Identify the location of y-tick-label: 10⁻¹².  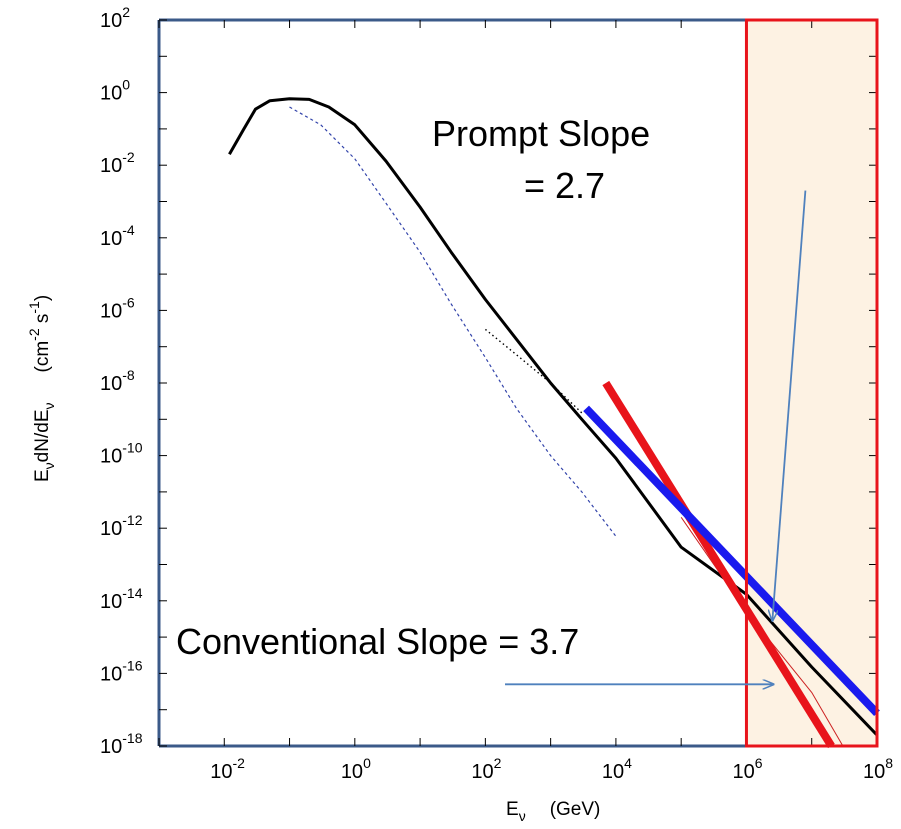
(121, 526).